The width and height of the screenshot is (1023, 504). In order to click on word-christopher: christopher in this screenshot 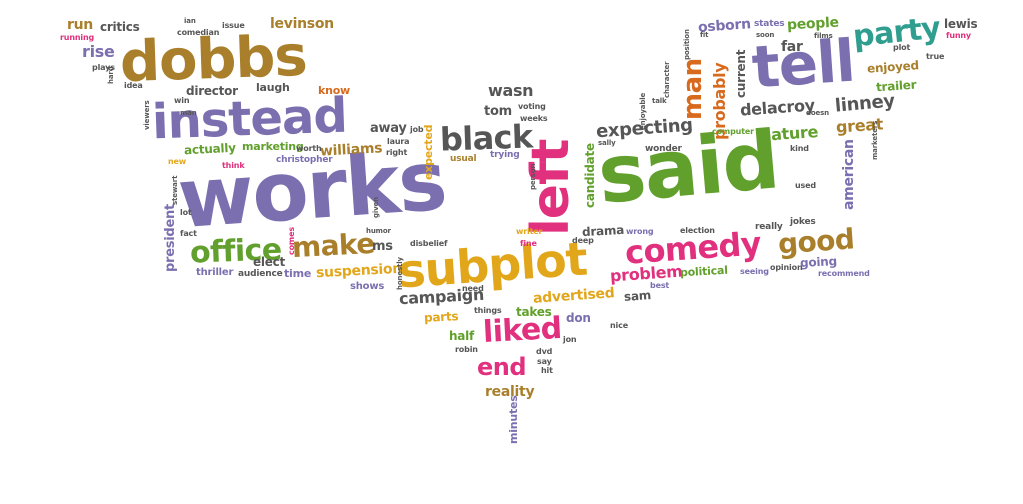, I will do `click(304, 160)`.